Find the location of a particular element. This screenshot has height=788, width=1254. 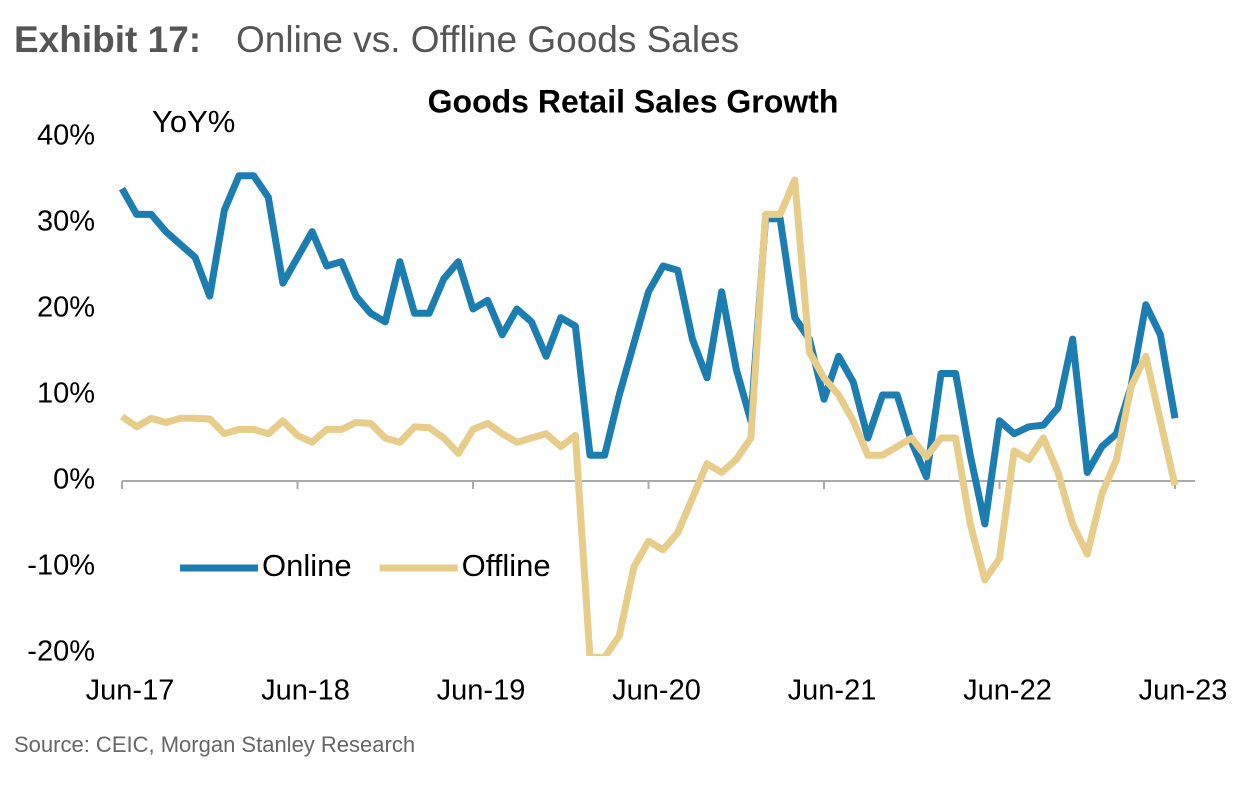

x-tick-label: Jun-21 is located at coordinates (832, 691).